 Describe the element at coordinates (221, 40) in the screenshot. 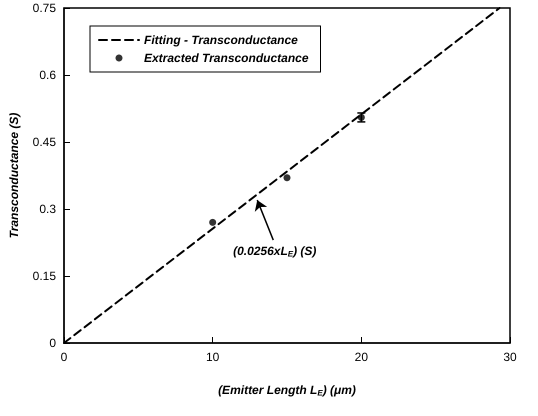

I see `legend-label: Fitting - Transconductance` at that location.